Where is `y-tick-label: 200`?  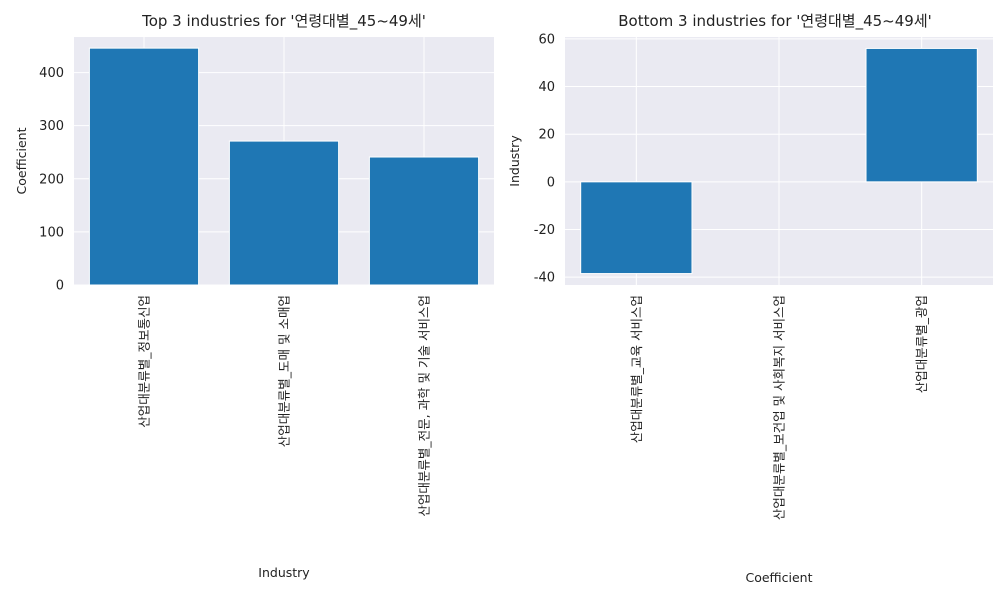 y-tick-label: 200 is located at coordinates (51, 179).